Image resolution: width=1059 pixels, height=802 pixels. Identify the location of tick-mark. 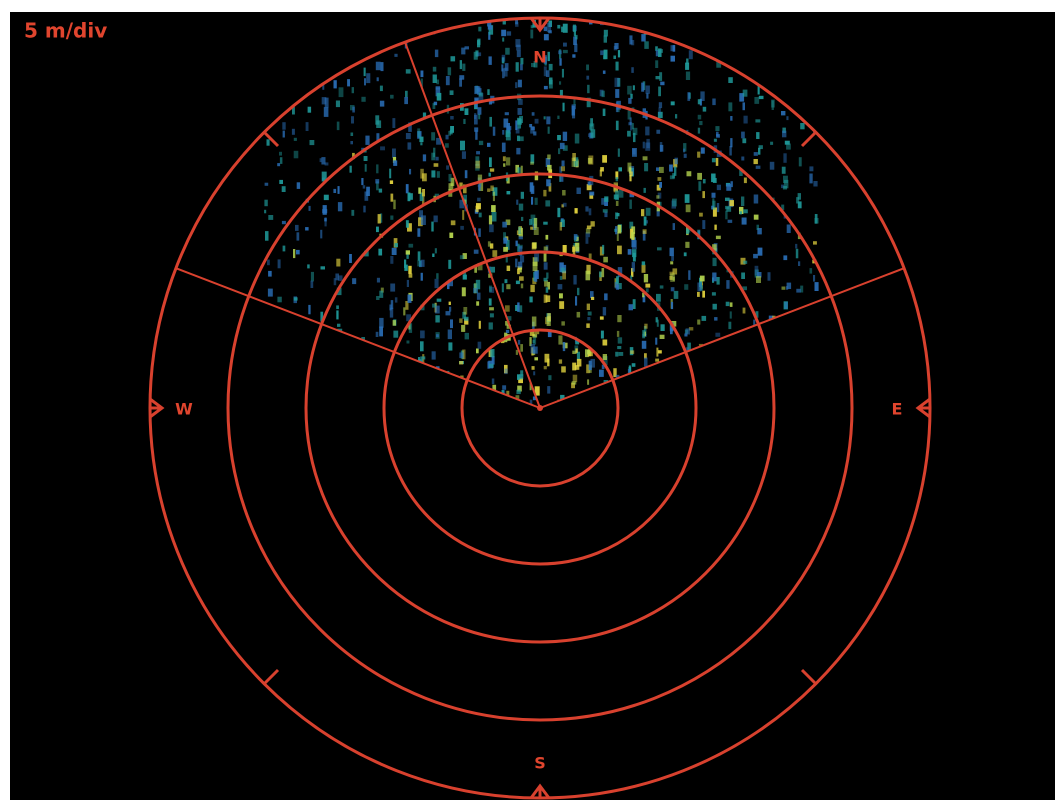
(809, 677).